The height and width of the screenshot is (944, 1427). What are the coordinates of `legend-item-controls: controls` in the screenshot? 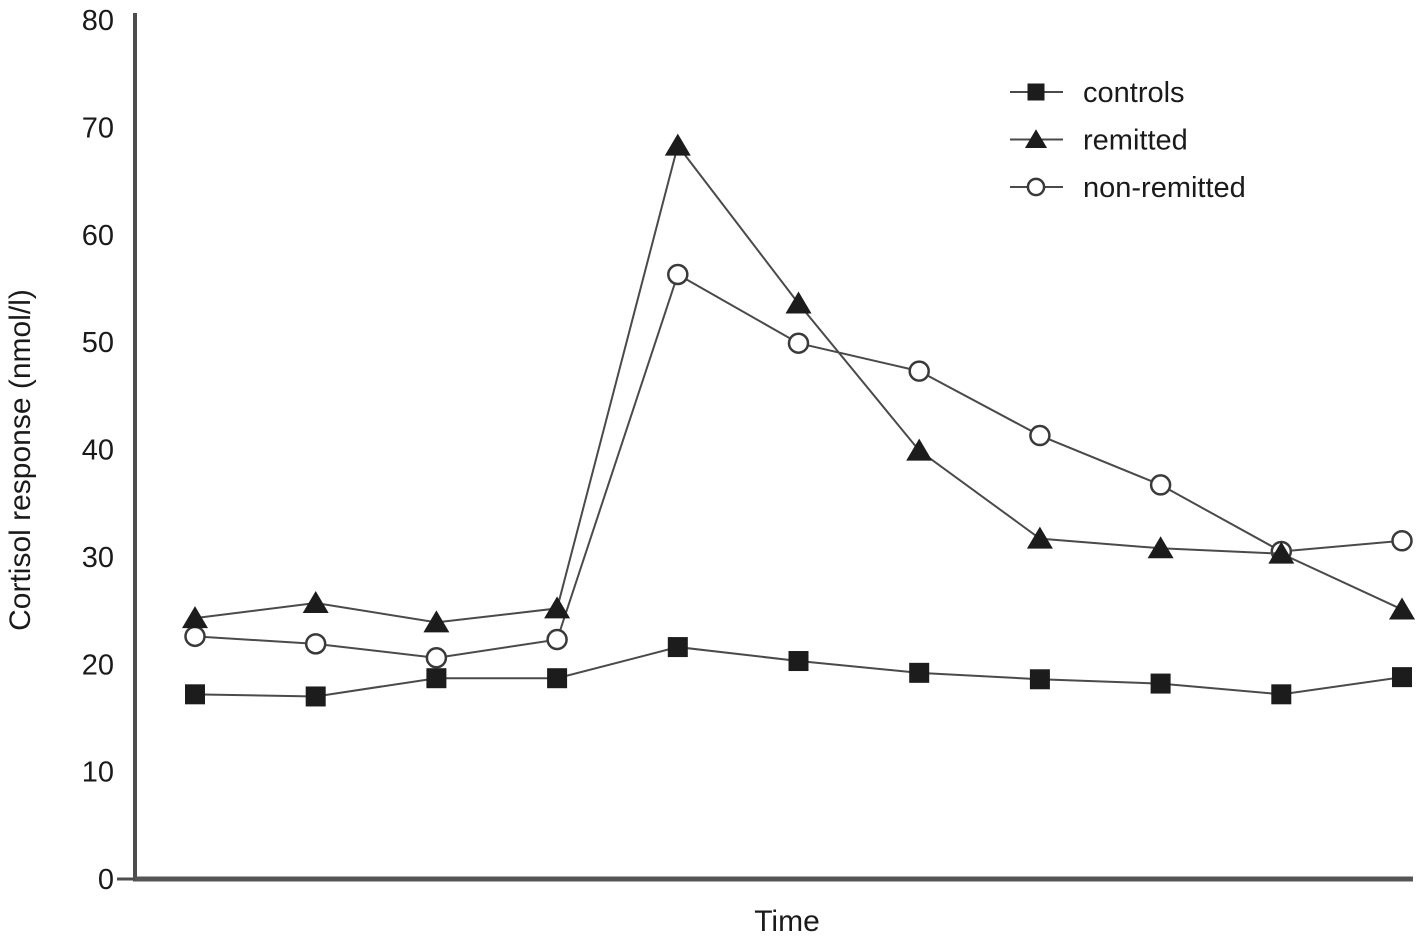 It's located at (1097, 93).